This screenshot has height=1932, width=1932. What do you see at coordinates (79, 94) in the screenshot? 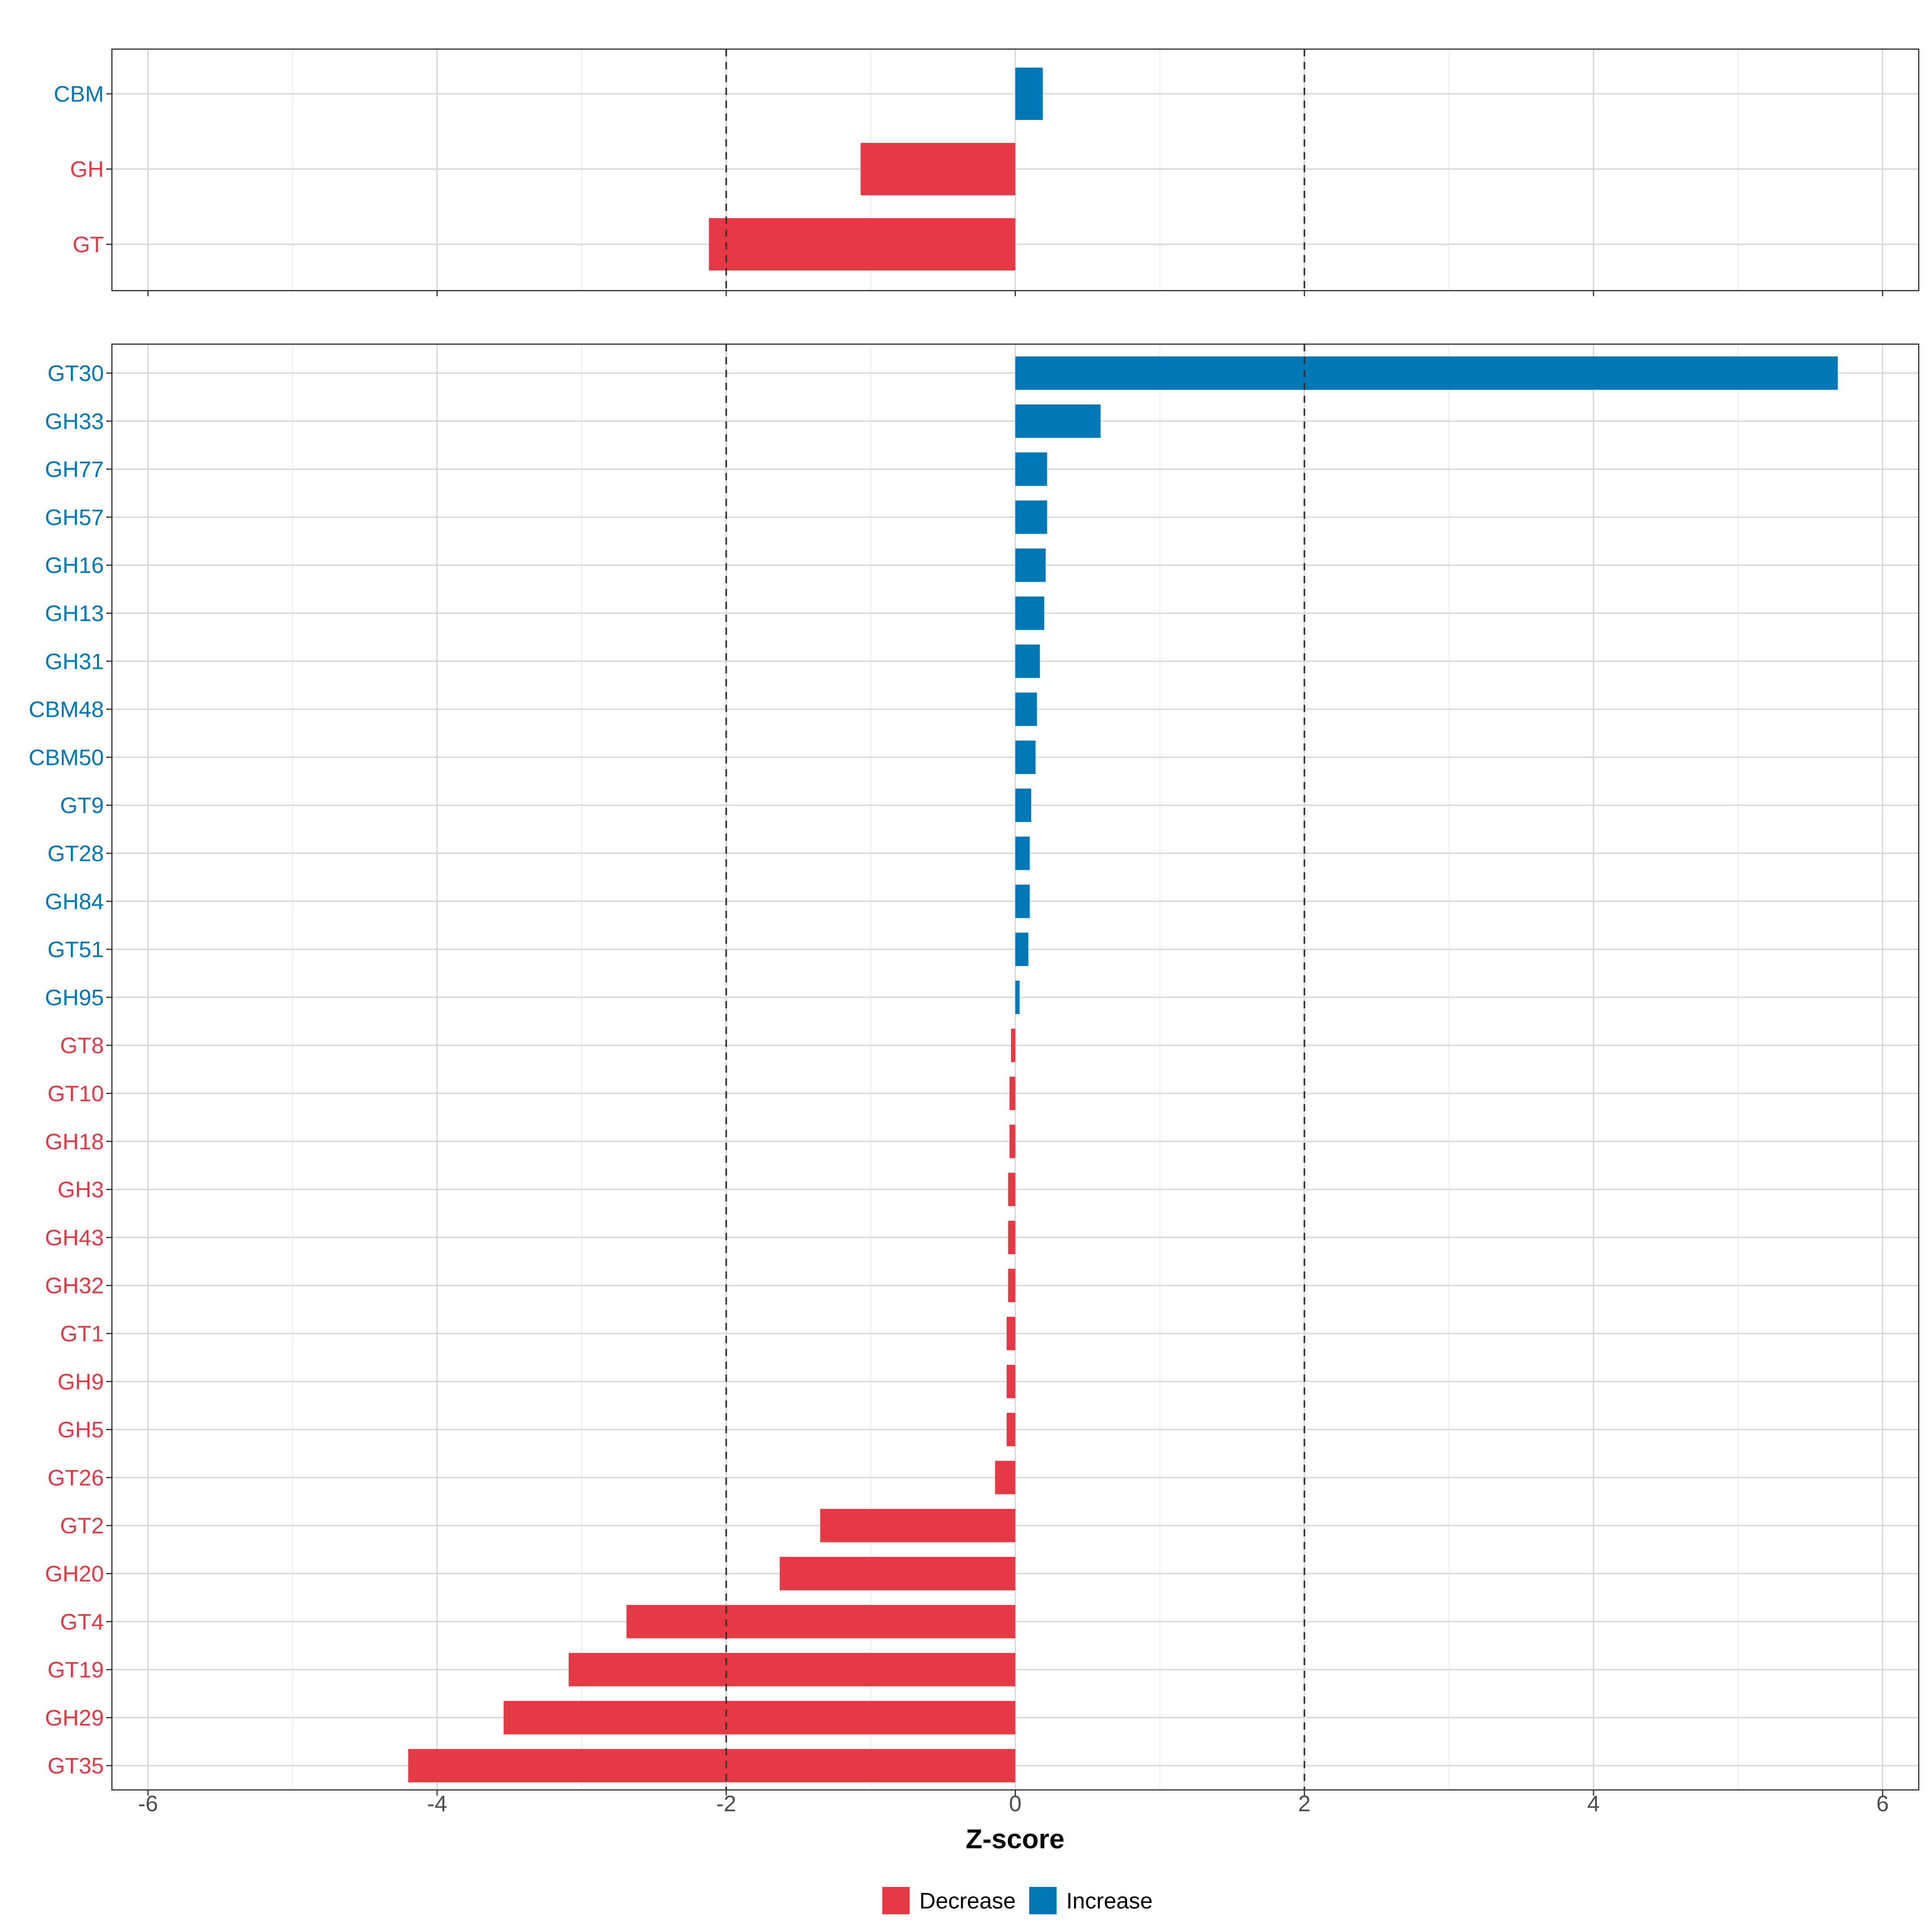
I see `category-label-cbm: CBM` at bounding box center [79, 94].